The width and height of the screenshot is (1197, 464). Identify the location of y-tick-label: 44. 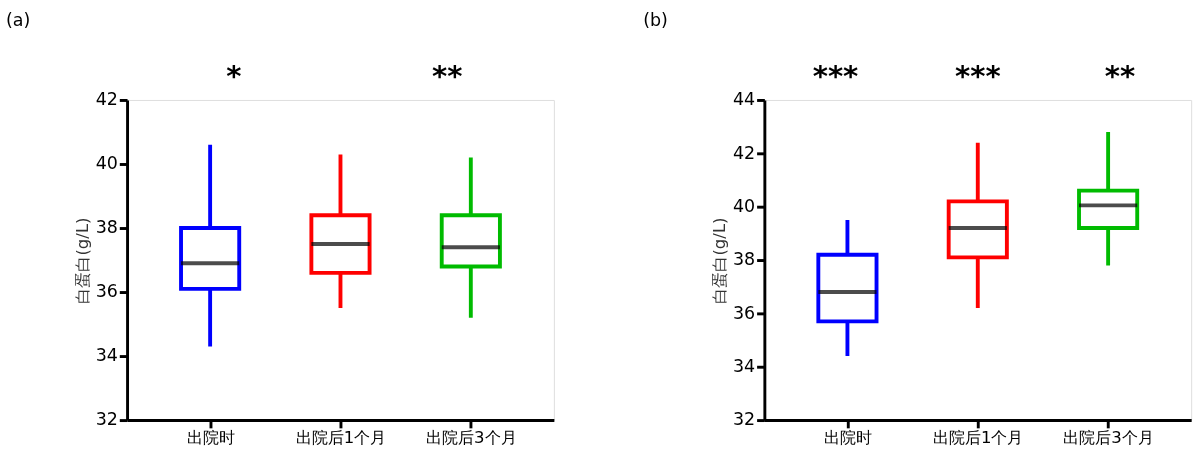
(744, 99).